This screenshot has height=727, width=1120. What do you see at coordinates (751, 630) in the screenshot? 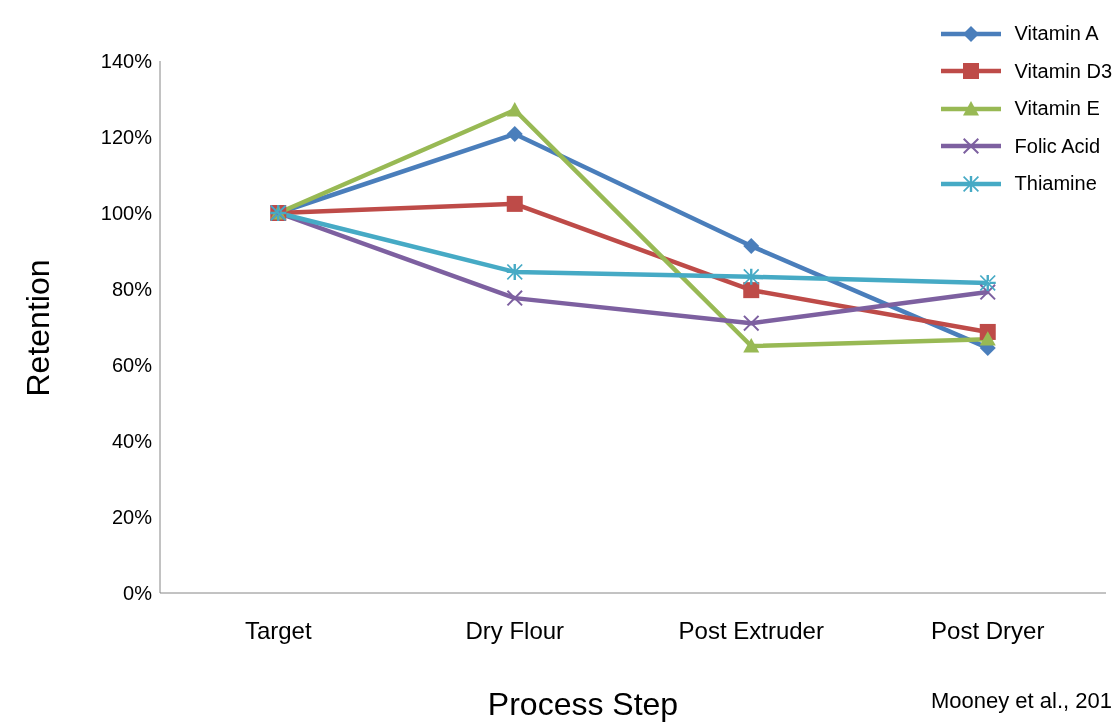
I see `x-tick-label: Post Extruder` at bounding box center [751, 630].